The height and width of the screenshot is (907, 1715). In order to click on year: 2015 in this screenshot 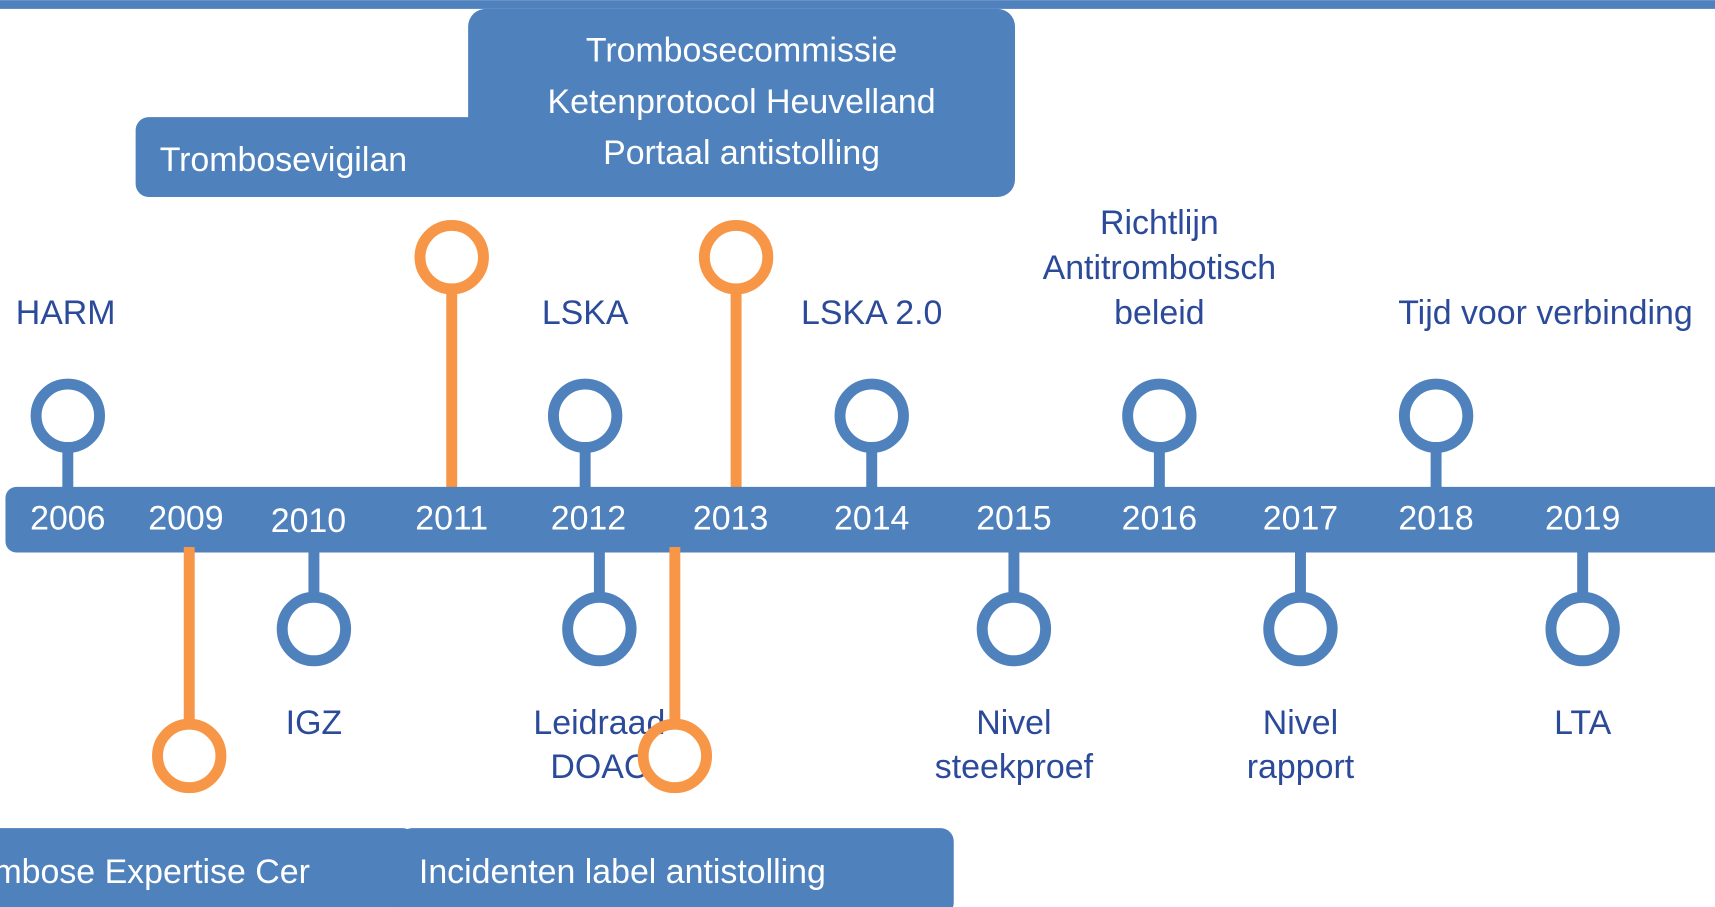, I will do `click(1013, 519)`.